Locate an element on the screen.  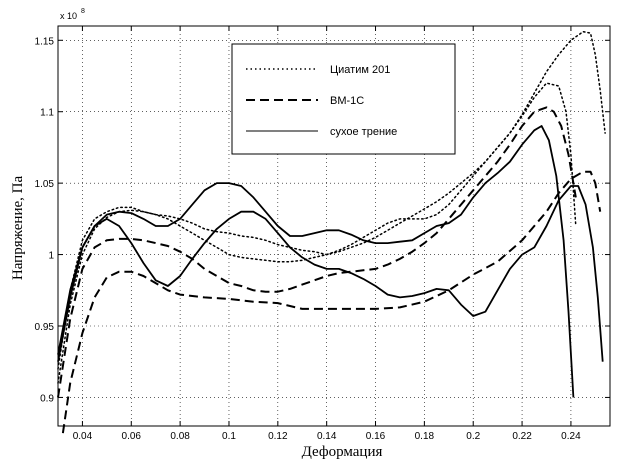
y-tick-label: 1.1 is located at coordinates (47, 113).